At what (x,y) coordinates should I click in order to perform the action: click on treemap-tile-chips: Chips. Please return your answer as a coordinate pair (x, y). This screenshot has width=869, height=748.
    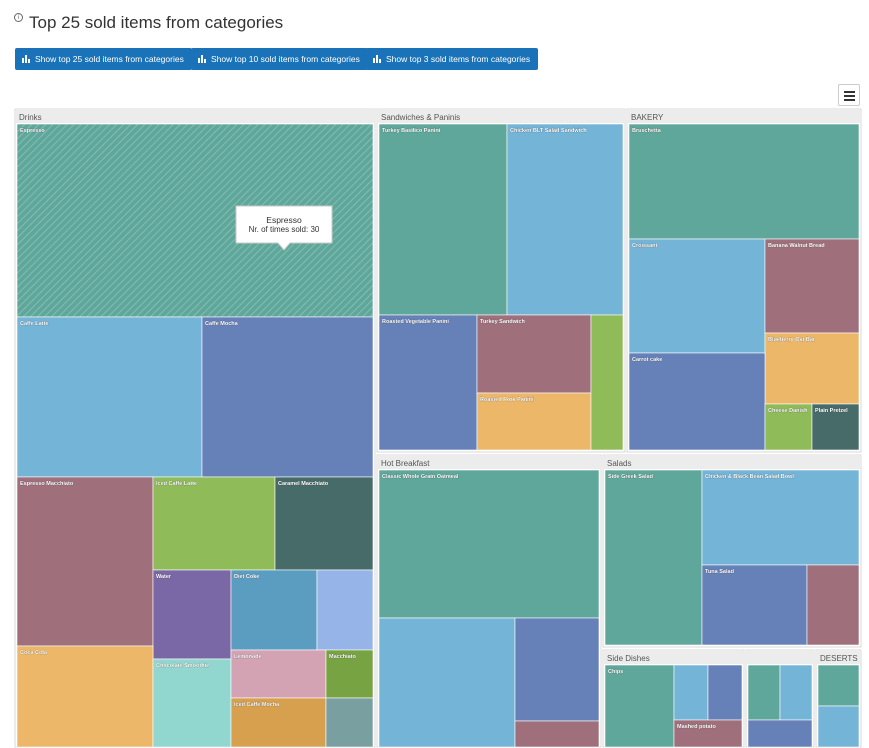
    Looking at the image, I should click on (639, 706).